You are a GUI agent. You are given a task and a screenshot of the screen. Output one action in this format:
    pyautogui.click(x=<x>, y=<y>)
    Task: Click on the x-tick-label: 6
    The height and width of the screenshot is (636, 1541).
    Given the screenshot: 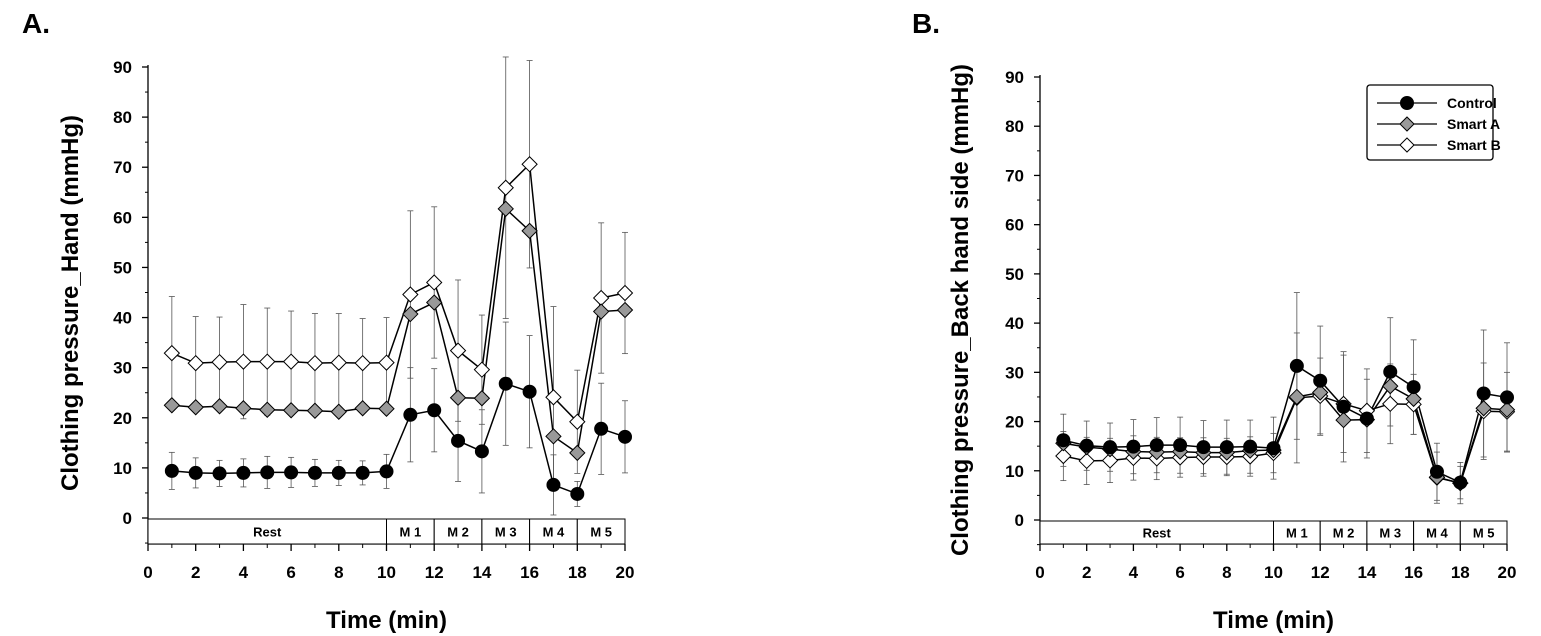 What is the action you would take?
    pyautogui.click(x=290, y=572)
    